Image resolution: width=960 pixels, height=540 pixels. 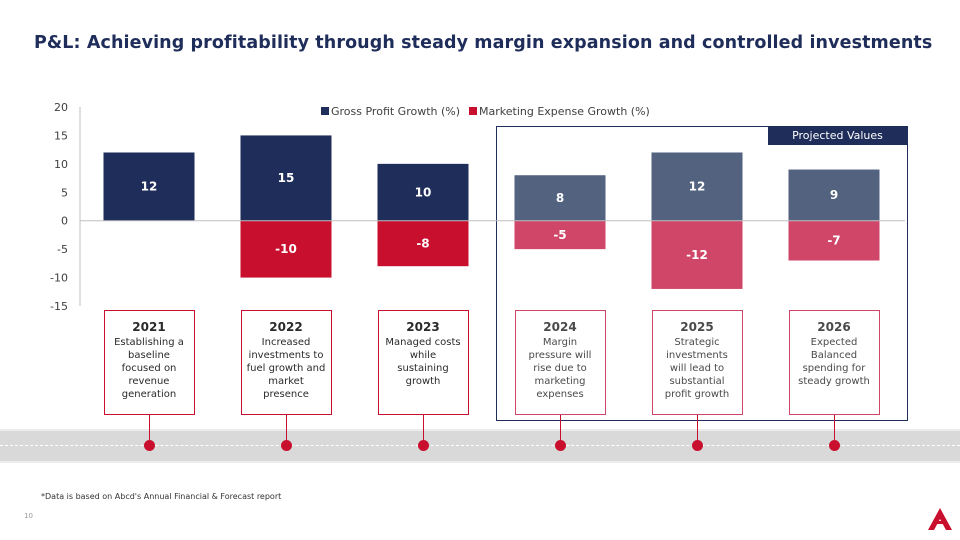 I want to click on y-tick-label: -15, so click(x=59, y=306).